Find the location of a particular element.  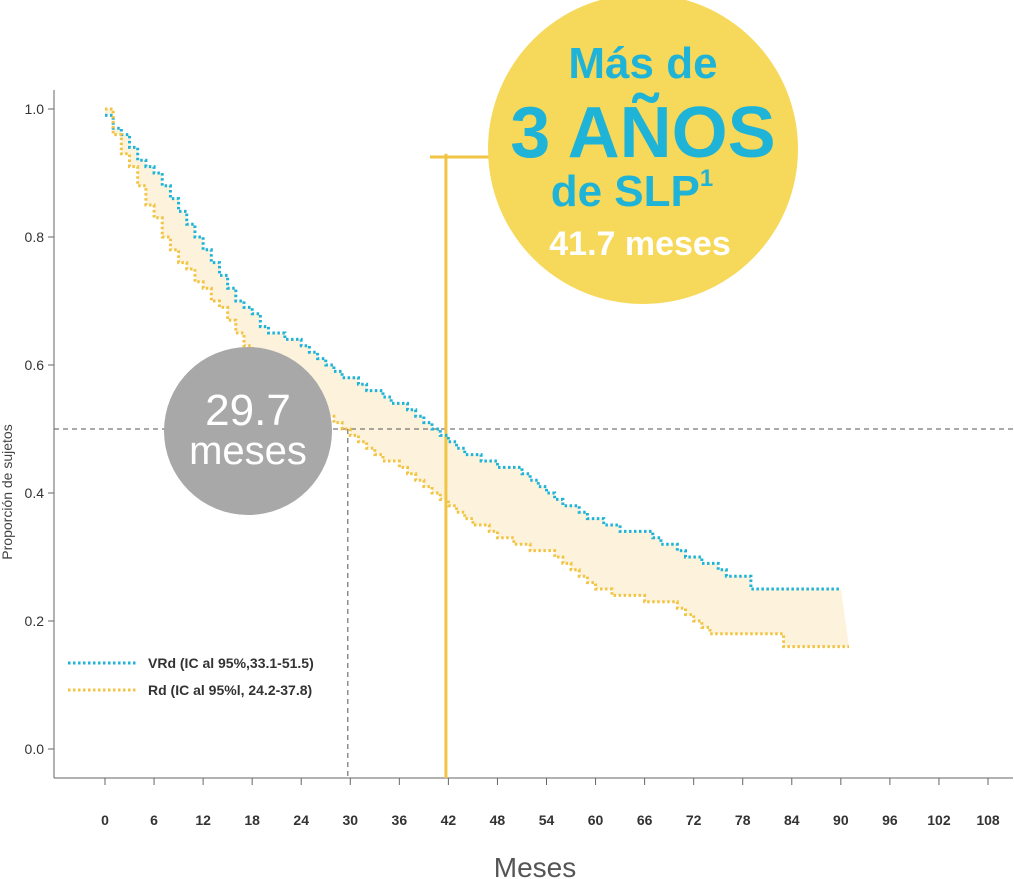

callout-vrd-line-3: de SLP1 is located at coordinates (632, 190).